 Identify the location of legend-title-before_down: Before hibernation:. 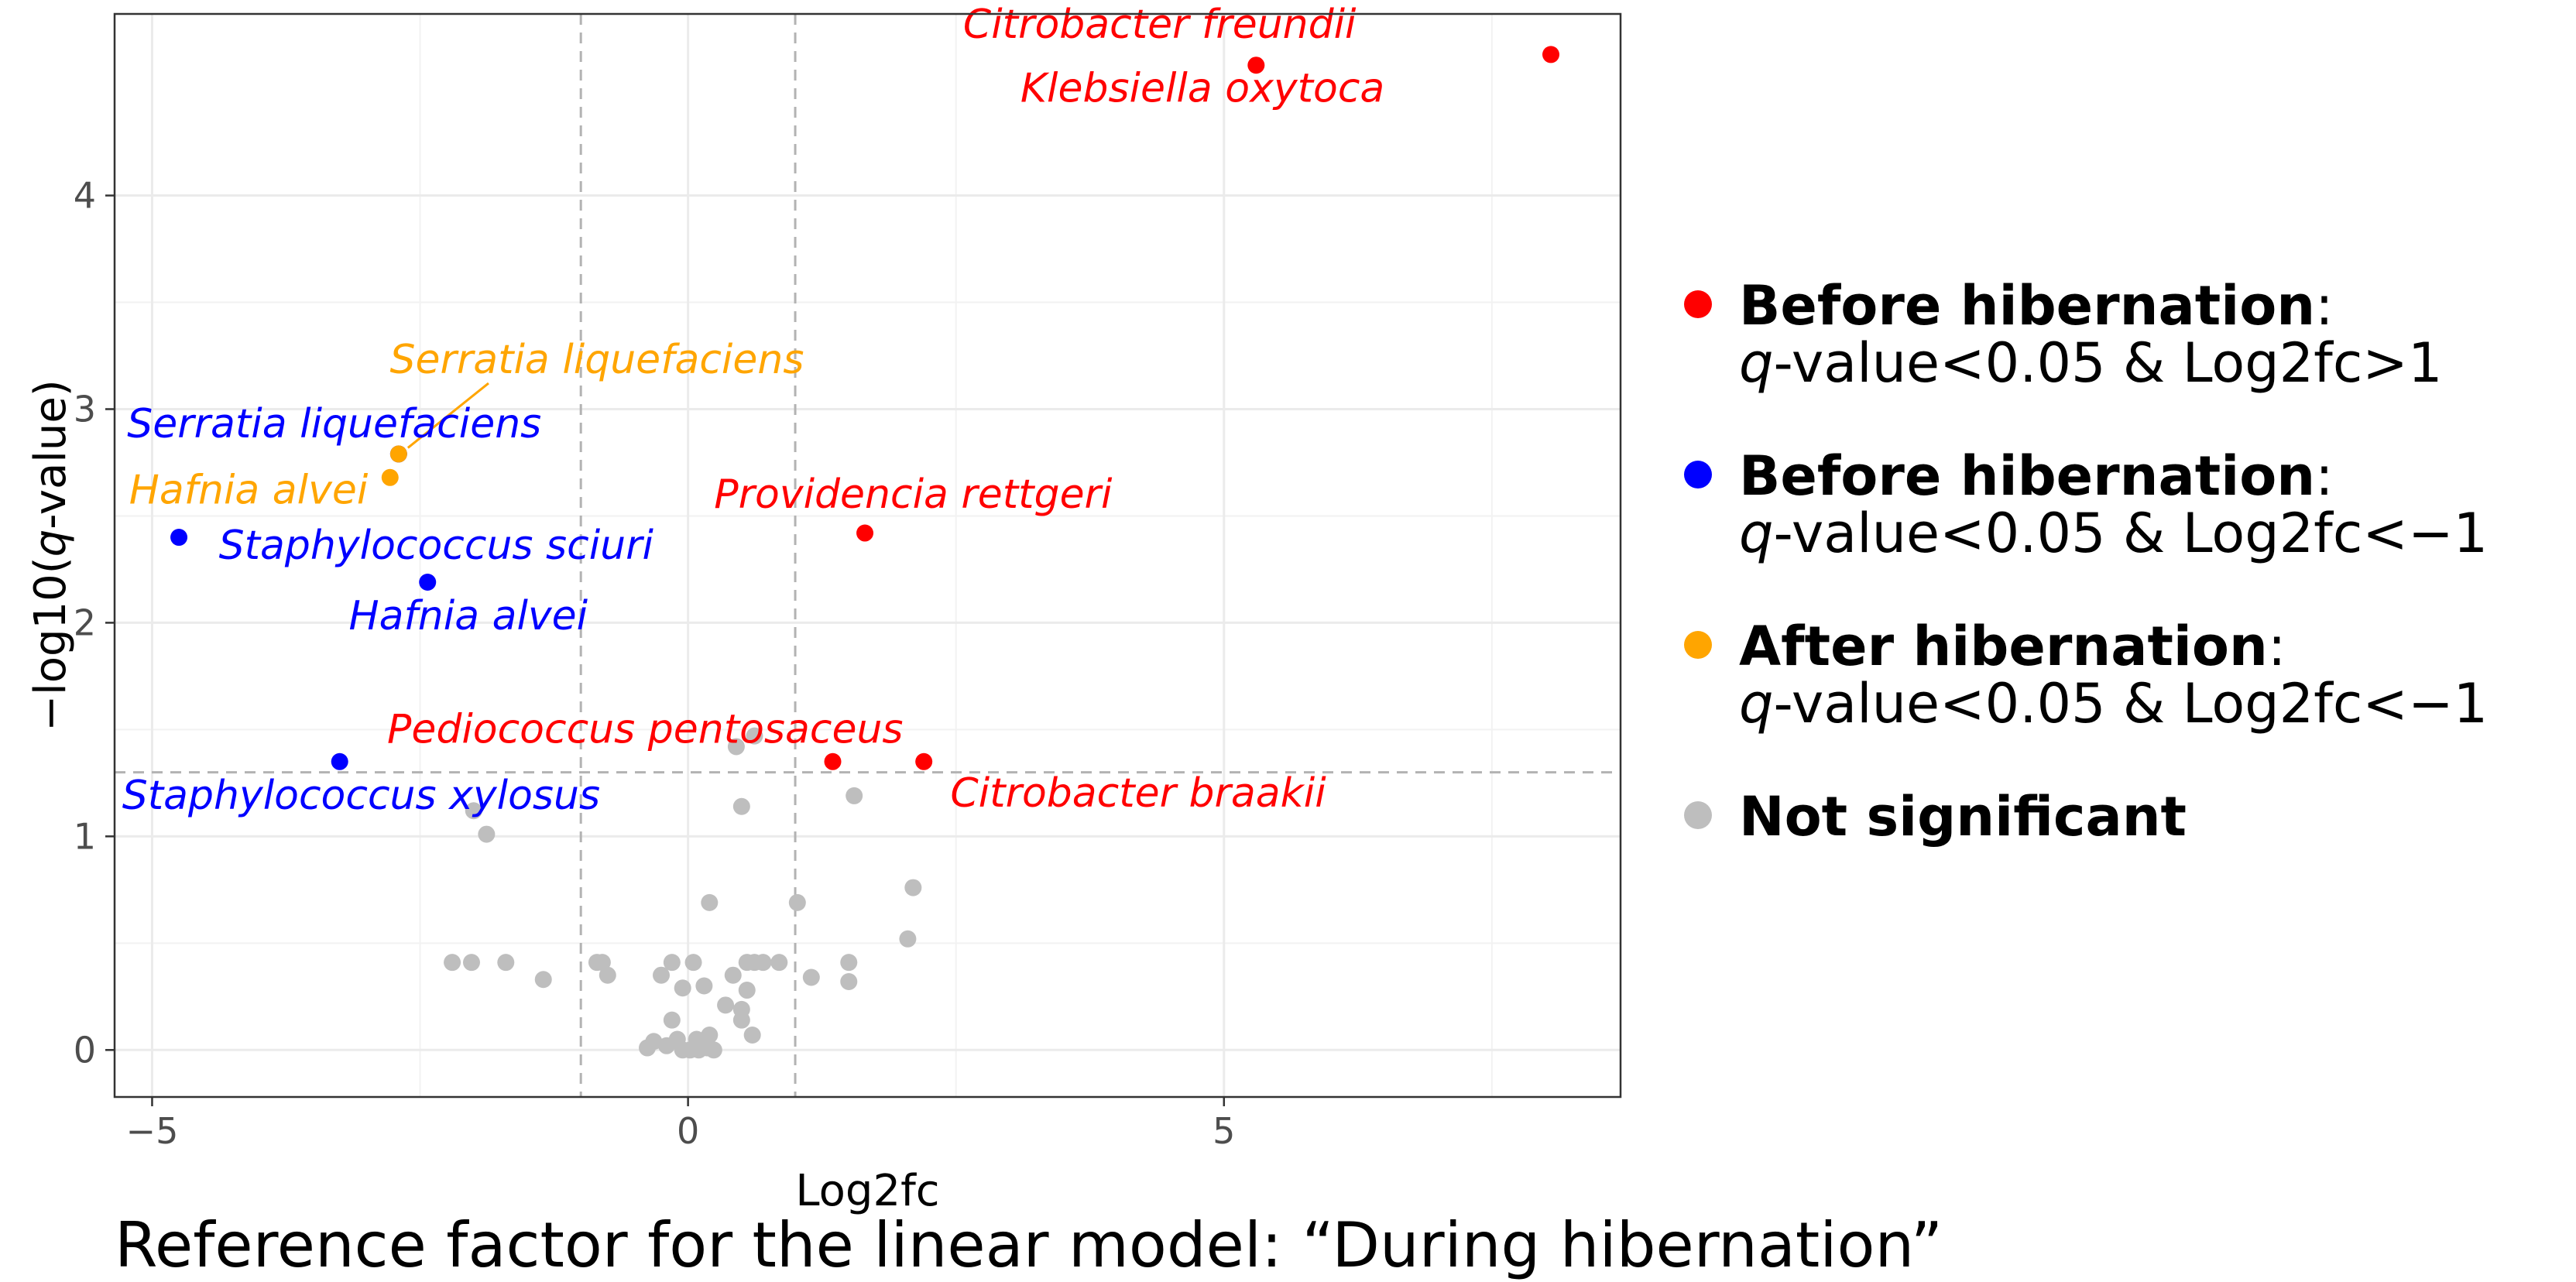
(2036, 476).